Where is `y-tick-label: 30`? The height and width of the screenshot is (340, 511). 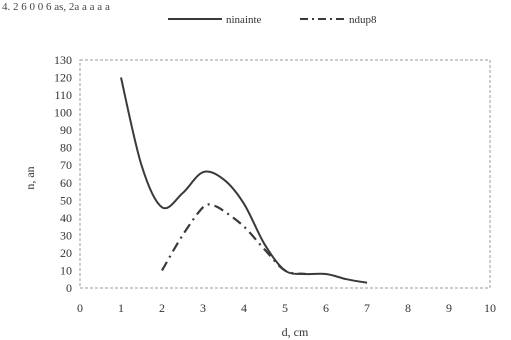
y-tick-label: 30 is located at coordinates (66, 235).